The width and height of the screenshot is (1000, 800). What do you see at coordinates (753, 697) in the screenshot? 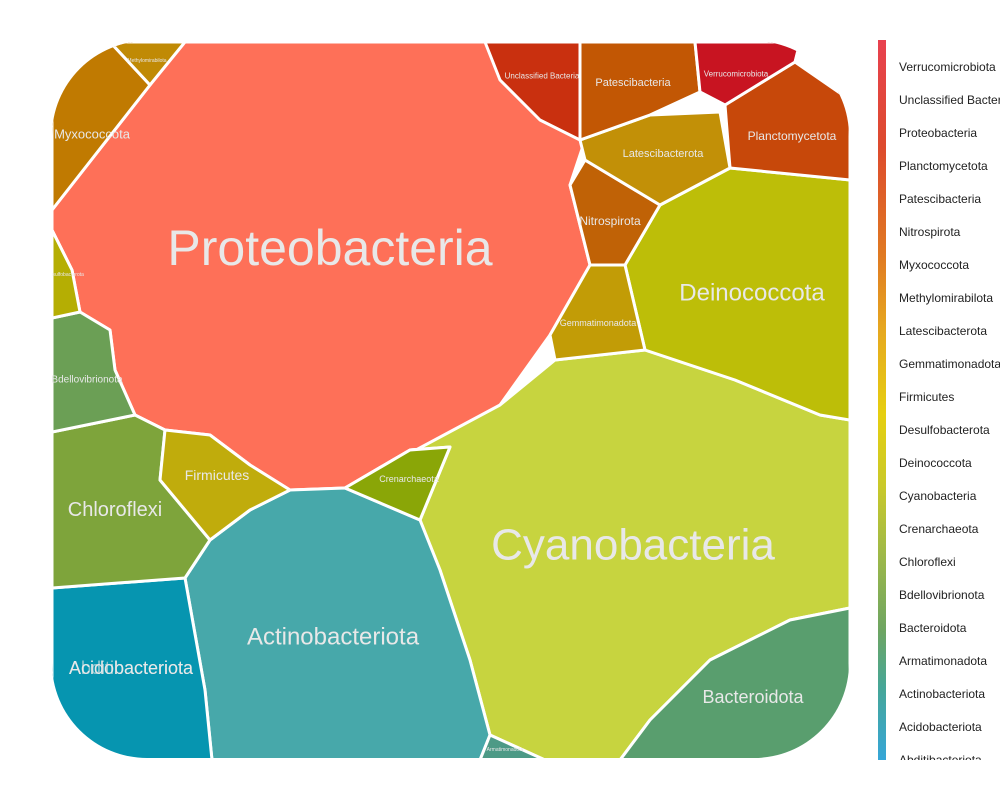
I see `cell-label-bacteroidota: Bacteroidota` at bounding box center [753, 697].